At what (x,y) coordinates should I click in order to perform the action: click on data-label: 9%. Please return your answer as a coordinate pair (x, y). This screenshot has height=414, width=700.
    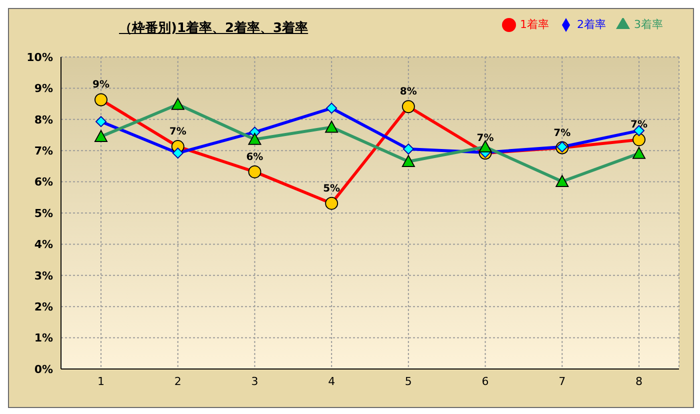
    Looking at the image, I should click on (101, 85).